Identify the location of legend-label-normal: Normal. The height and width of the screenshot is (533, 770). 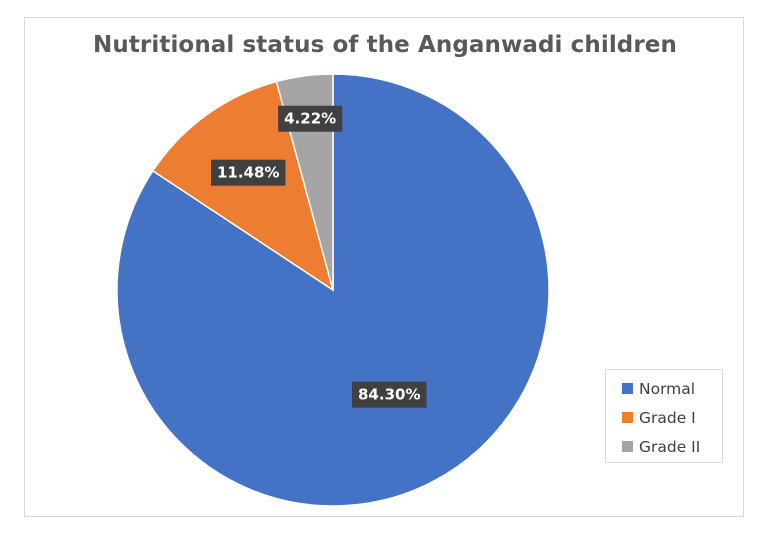
(667, 388).